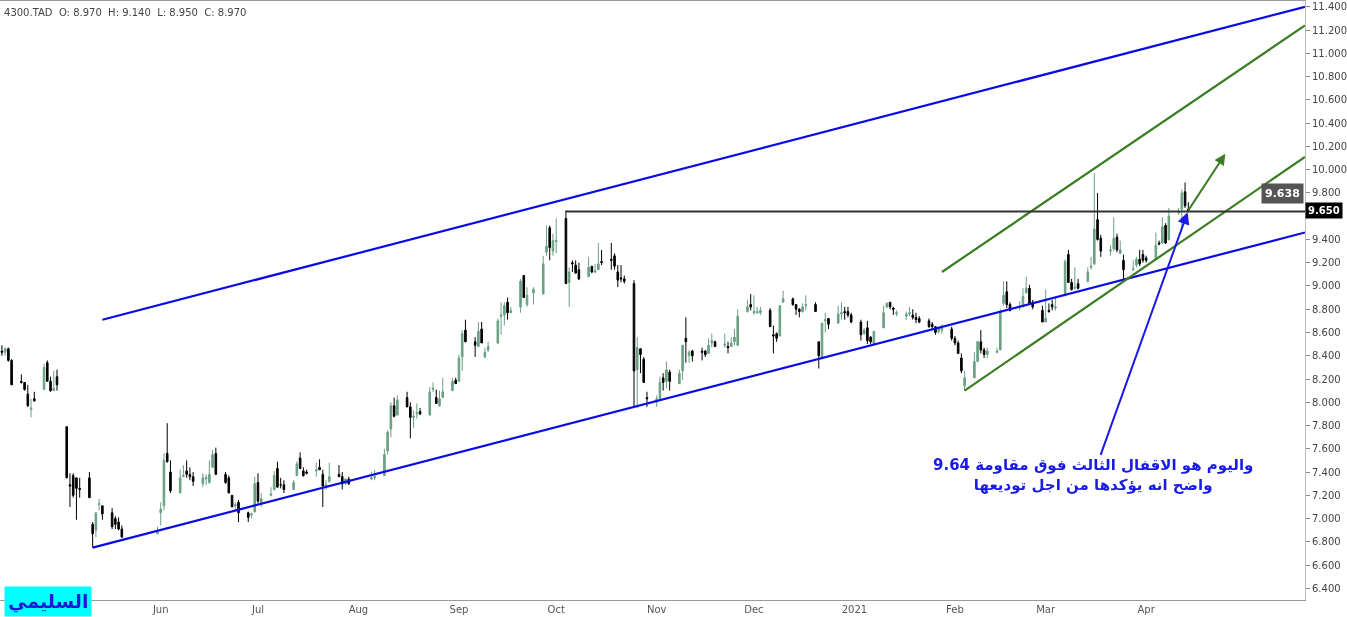 The image size is (1347, 617). I want to click on y-tick-label: 7.000, so click(1326, 519).